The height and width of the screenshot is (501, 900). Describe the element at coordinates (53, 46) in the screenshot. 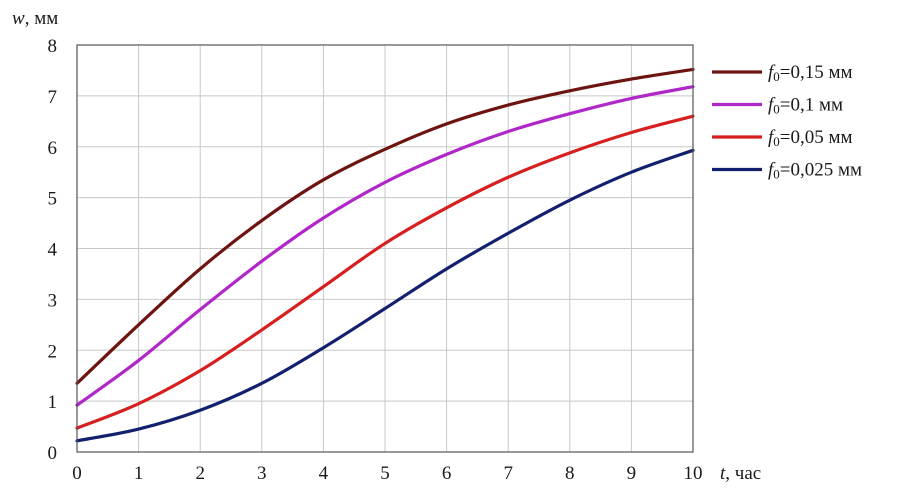

I see `y-tick-label: 8` at that location.